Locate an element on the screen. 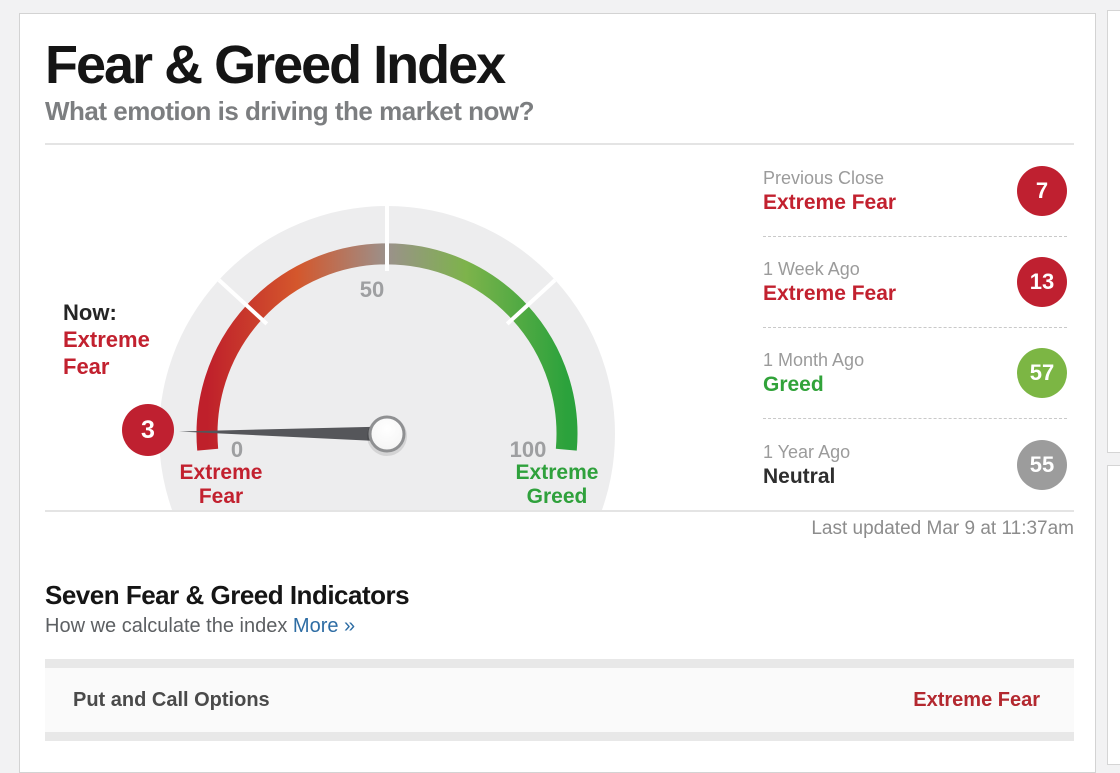 This screenshot has width=1120, height=773. gauge-extreme-greed-label: Extreme Greed is located at coordinates (557, 484).